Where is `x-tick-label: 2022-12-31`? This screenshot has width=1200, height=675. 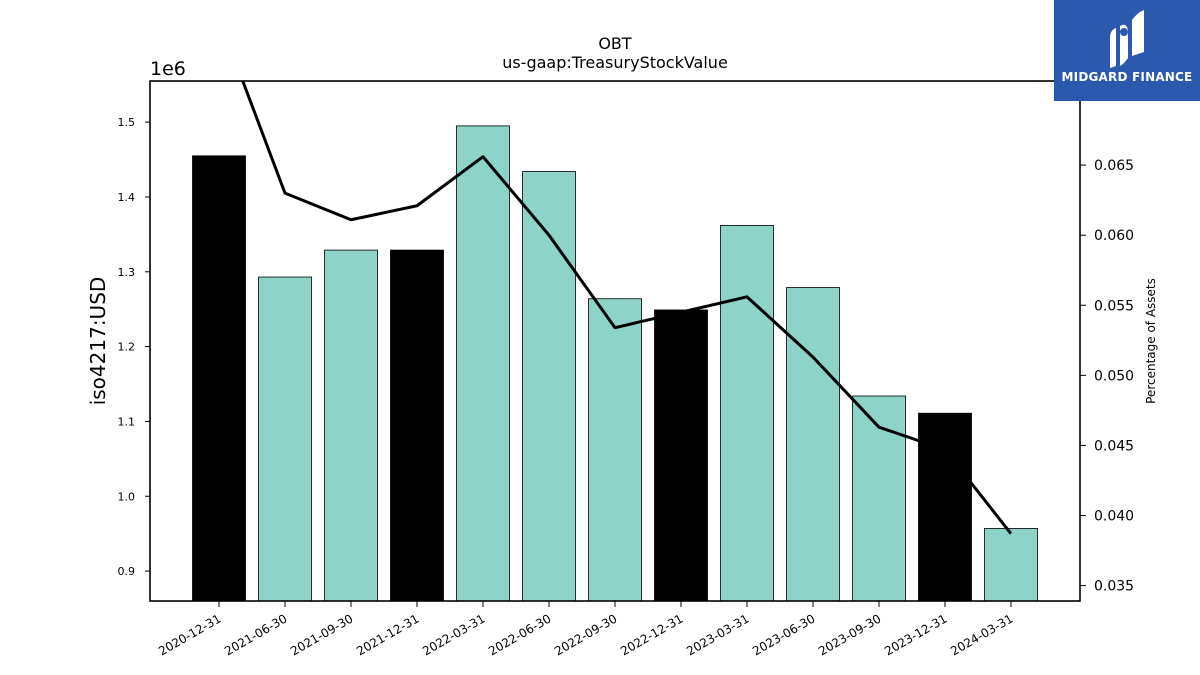 x-tick-label: 2022-12-31 is located at coordinates (651, 634).